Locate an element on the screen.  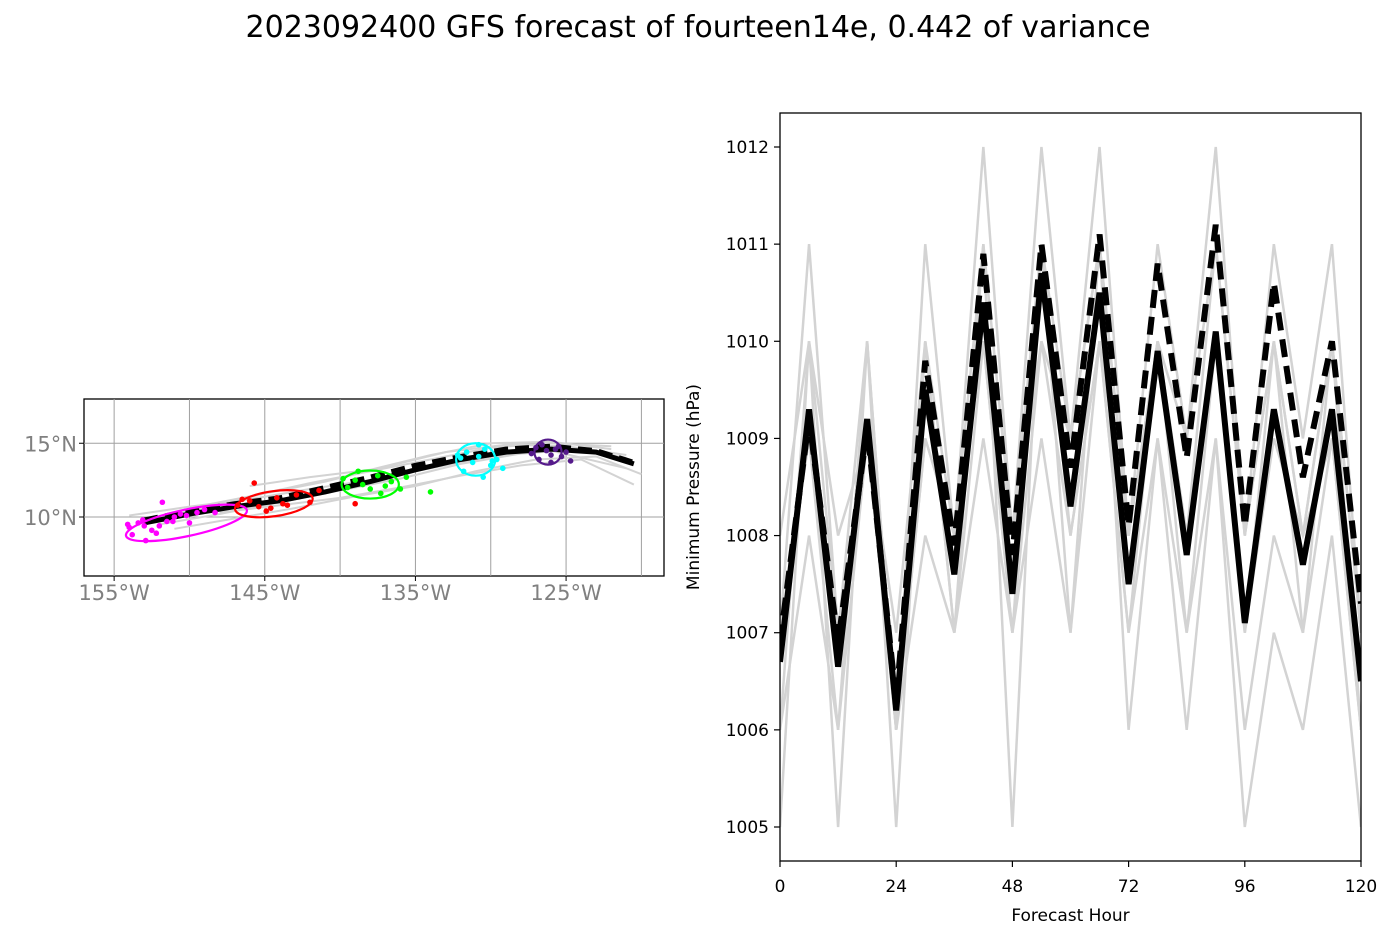
x-tick-label: 120 is located at coordinates (1361, 887).